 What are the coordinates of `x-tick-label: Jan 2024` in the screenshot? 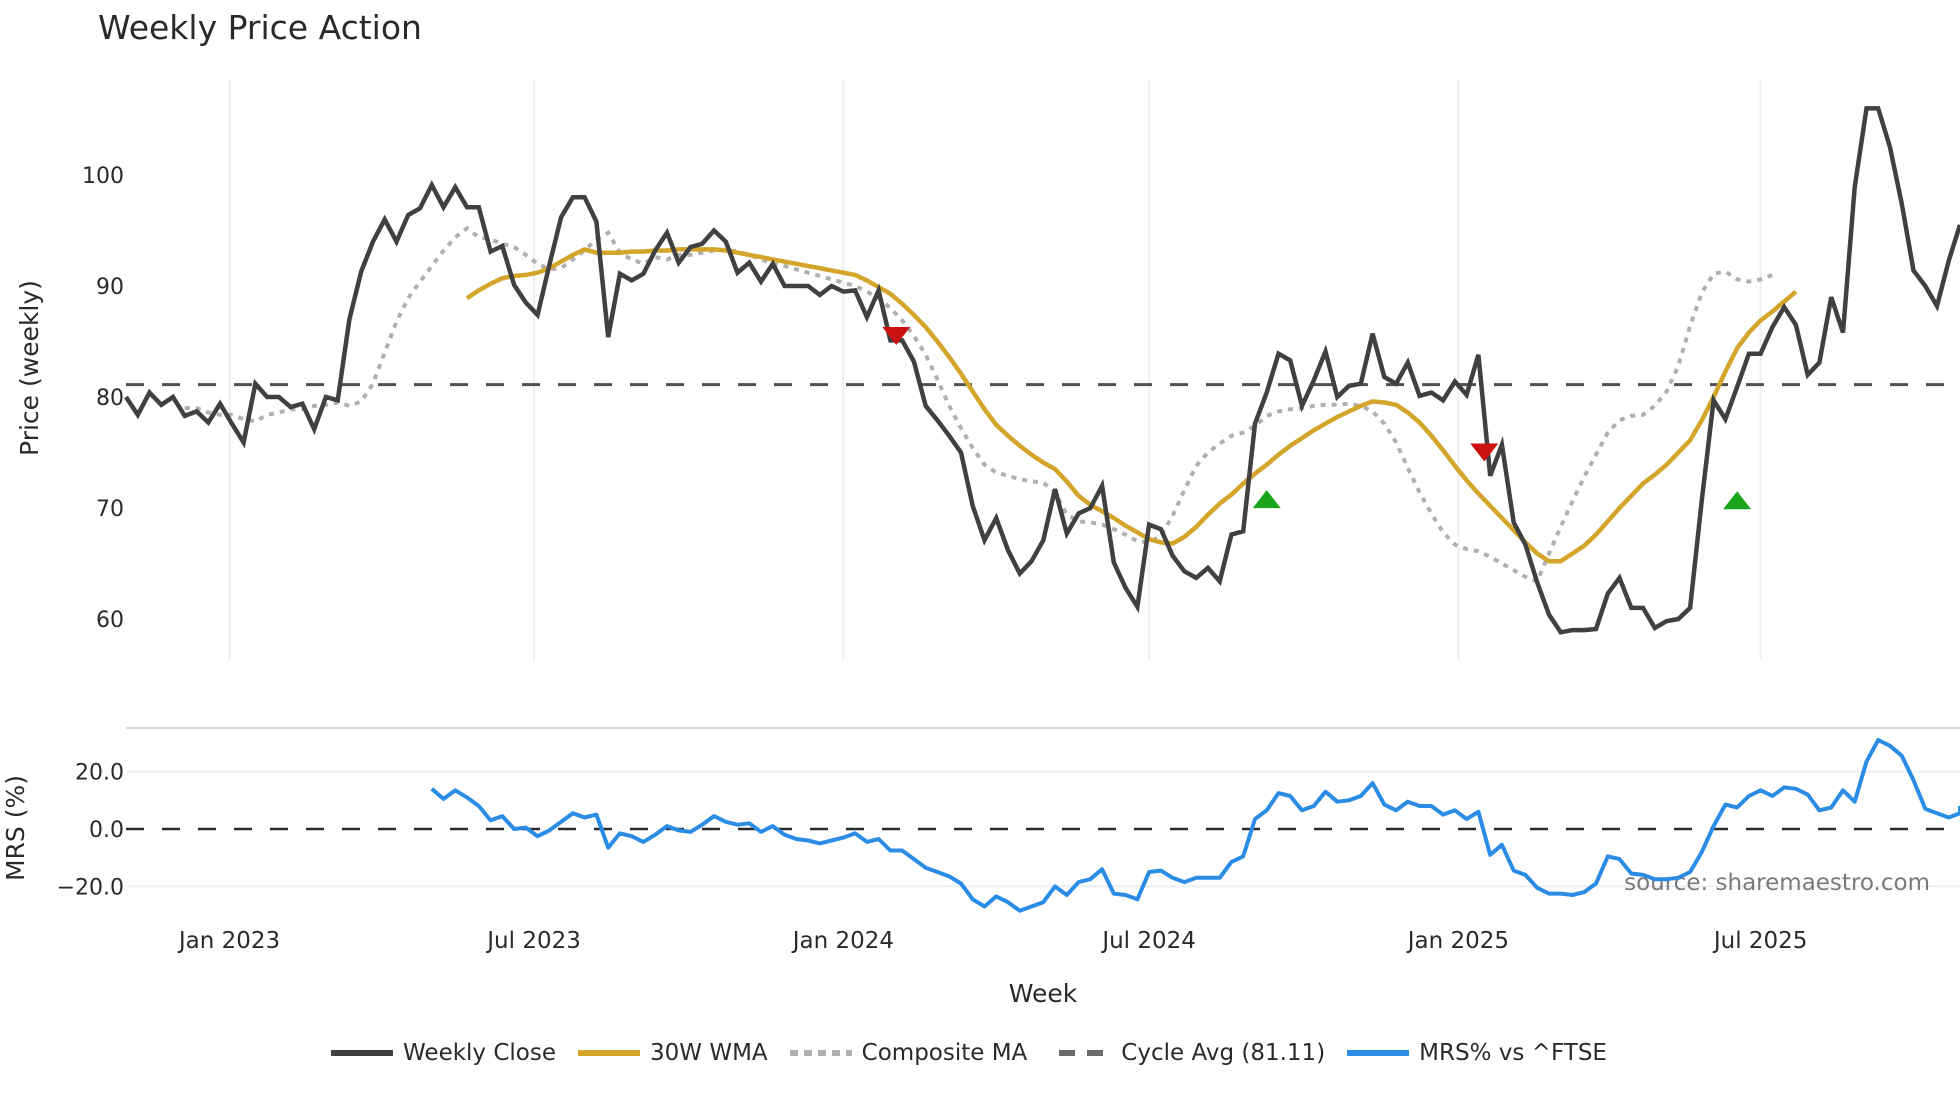 It's located at (842, 941).